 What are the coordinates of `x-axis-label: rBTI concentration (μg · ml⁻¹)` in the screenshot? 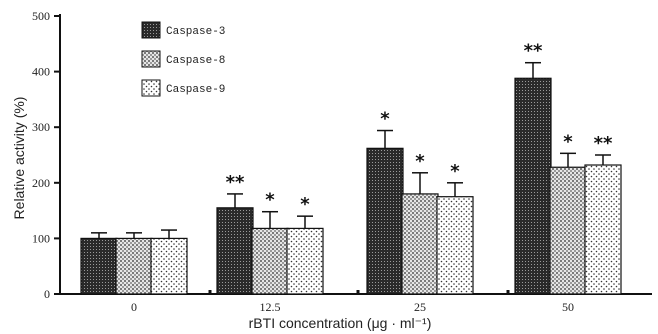 It's located at (340, 323).